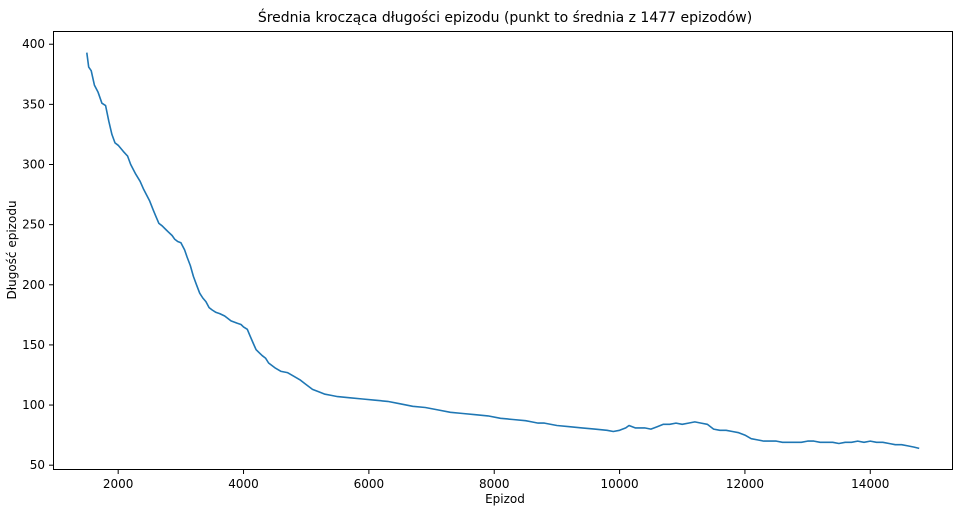 Image resolution: width=965 pixels, height=513 pixels. I want to click on y-axis-label: Długość epizodu, so click(12, 249).